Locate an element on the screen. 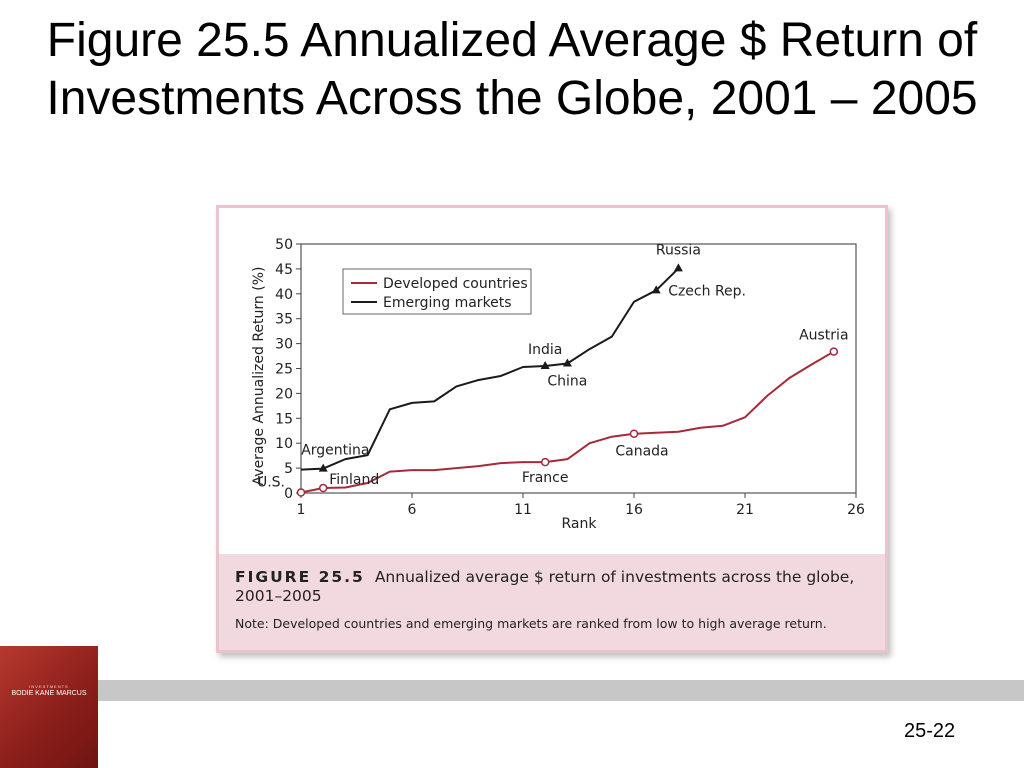  y-tick-label: 25 is located at coordinates (284, 370).